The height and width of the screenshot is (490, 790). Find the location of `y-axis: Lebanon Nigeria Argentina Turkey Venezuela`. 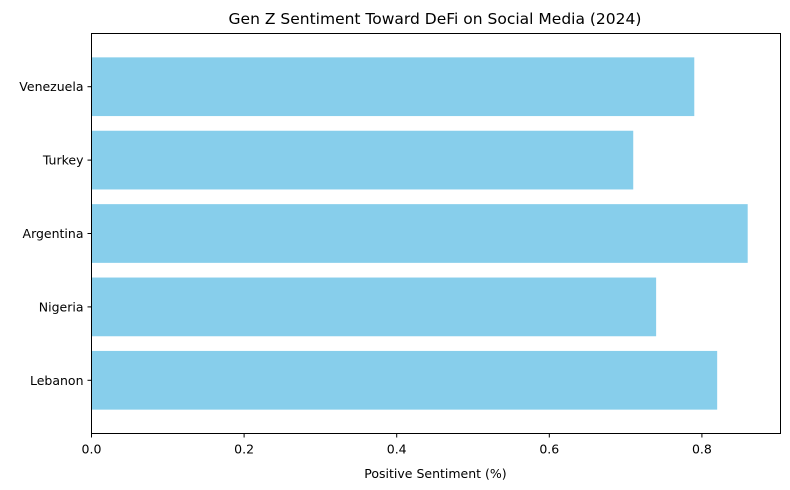

y-axis: Lebanon Nigeria Argentina Turkey Venezuela is located at coordinates (55, 233).